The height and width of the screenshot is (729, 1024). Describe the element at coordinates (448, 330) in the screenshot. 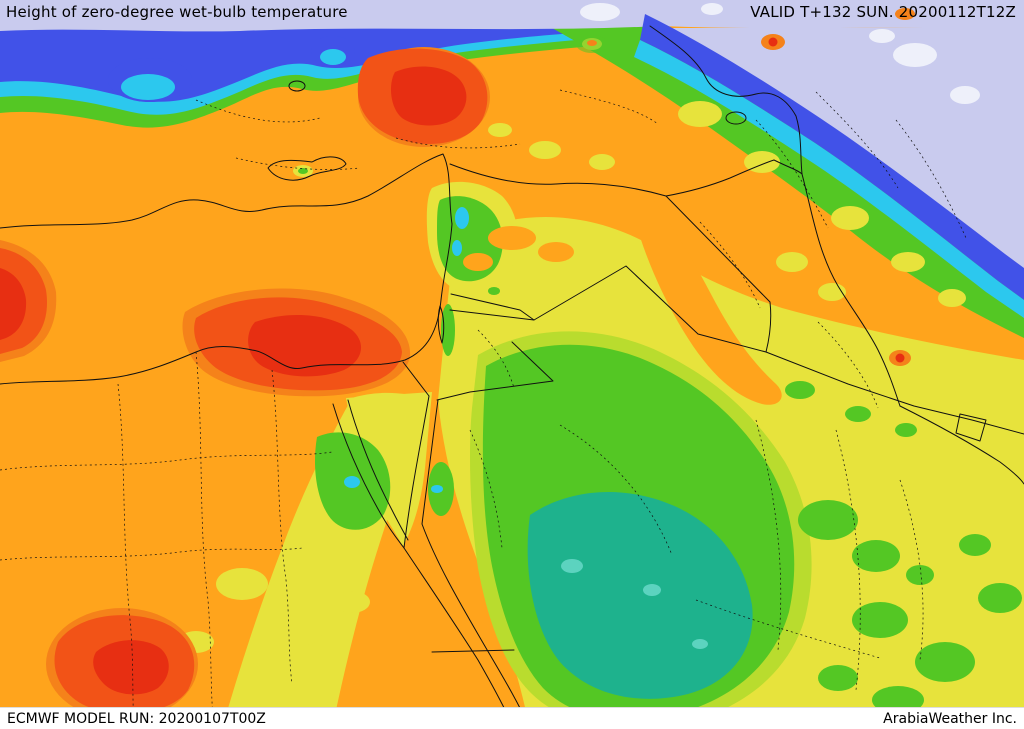

I see `green-jordan-valley` at that location.